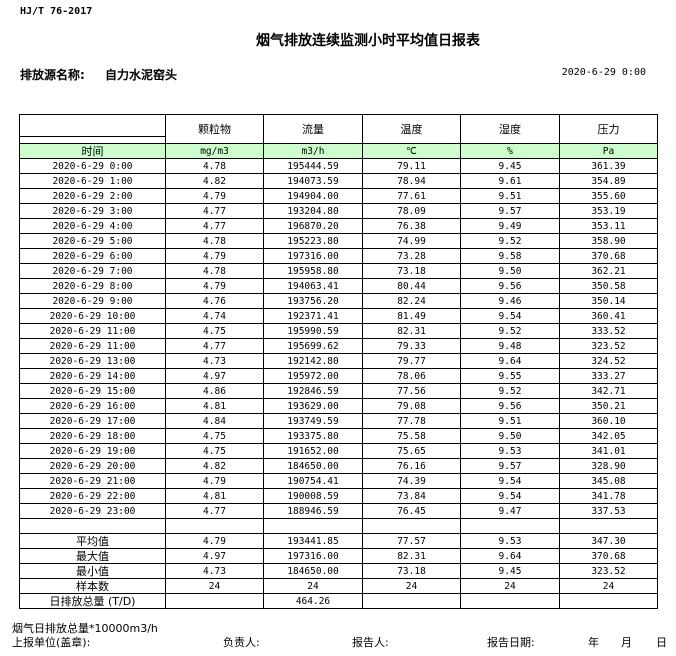  I want to click on value-cell: 77.57, so click(411, 541).